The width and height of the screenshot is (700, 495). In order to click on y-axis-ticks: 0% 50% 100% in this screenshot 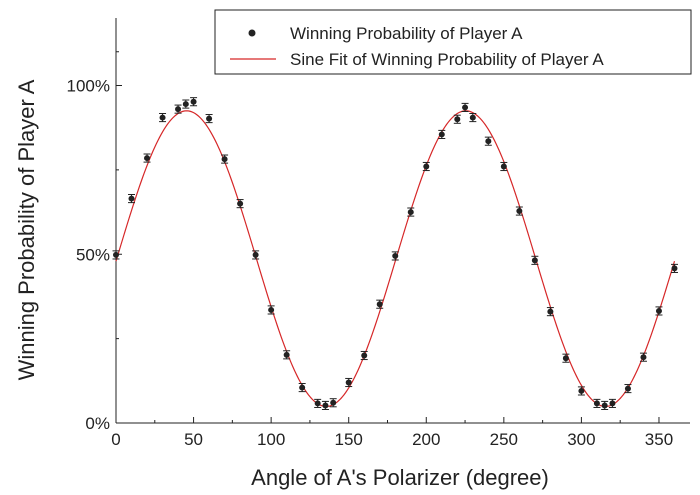, I will do `click(94, 242)`.